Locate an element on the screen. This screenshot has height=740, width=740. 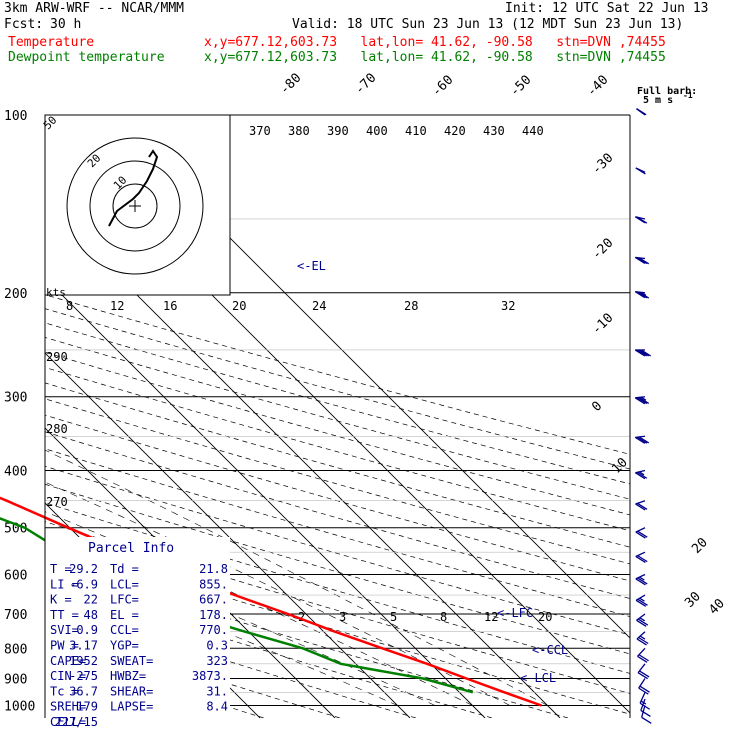
pressure-label: 700 is located at coordinates (15, 615).